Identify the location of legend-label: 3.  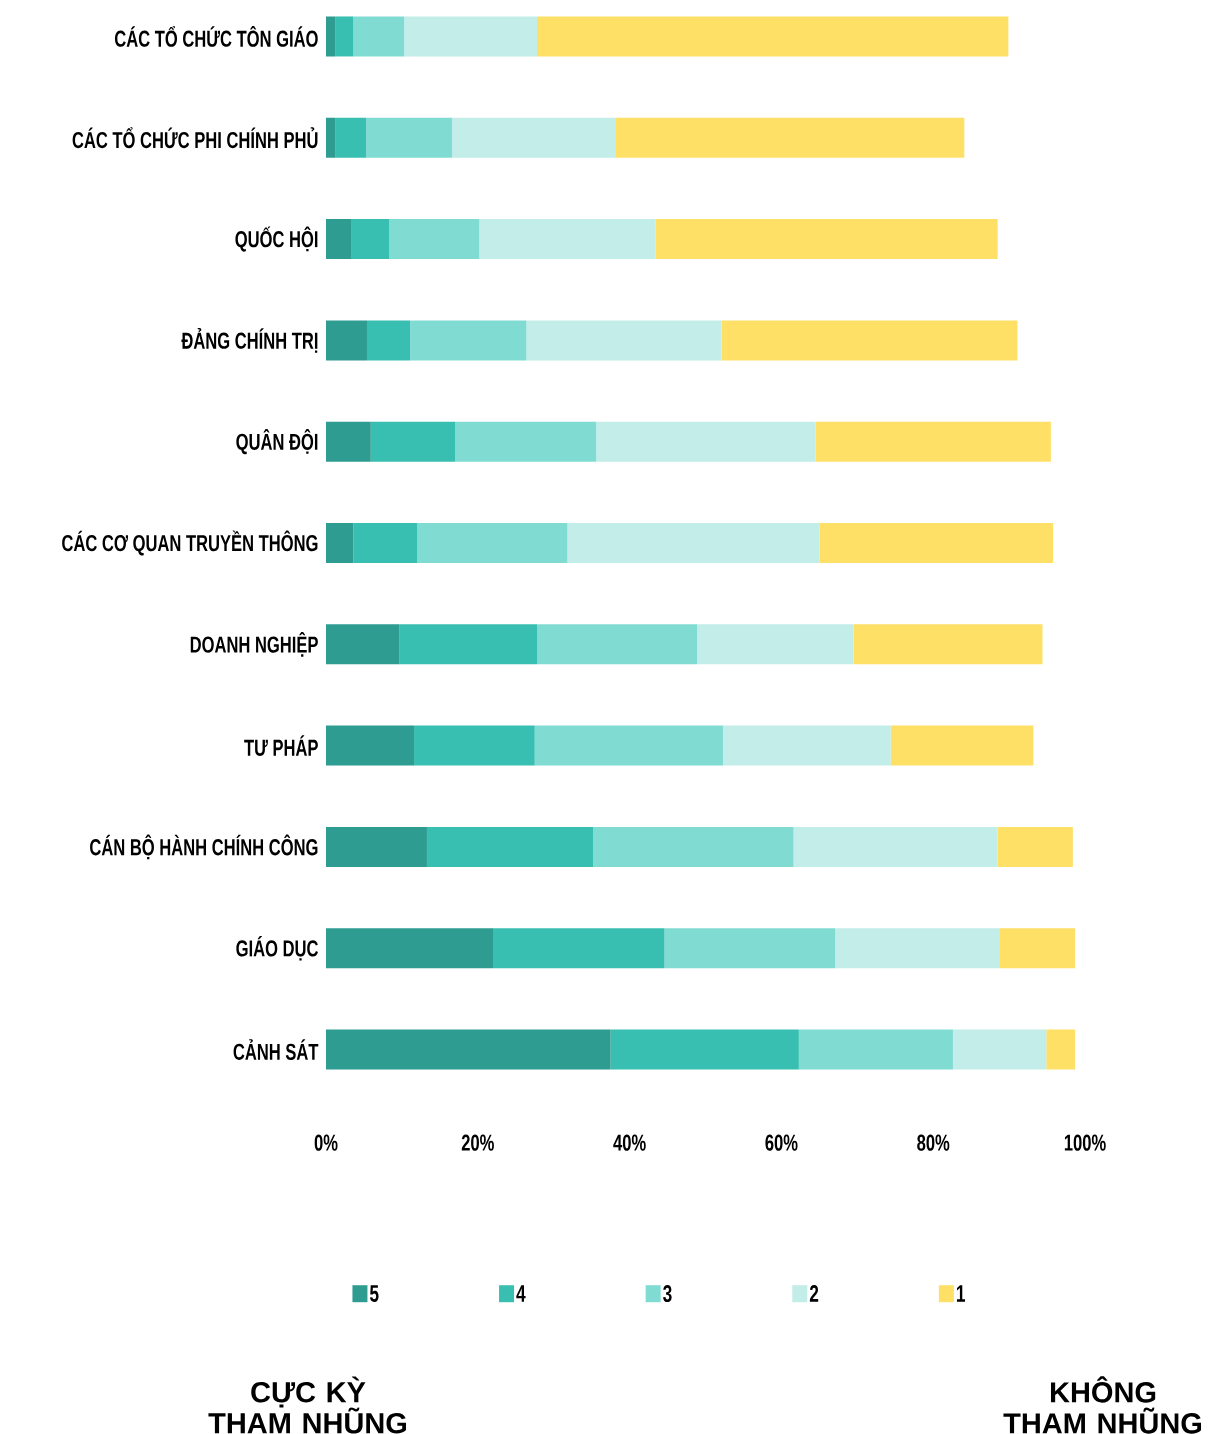
(667, 1294).